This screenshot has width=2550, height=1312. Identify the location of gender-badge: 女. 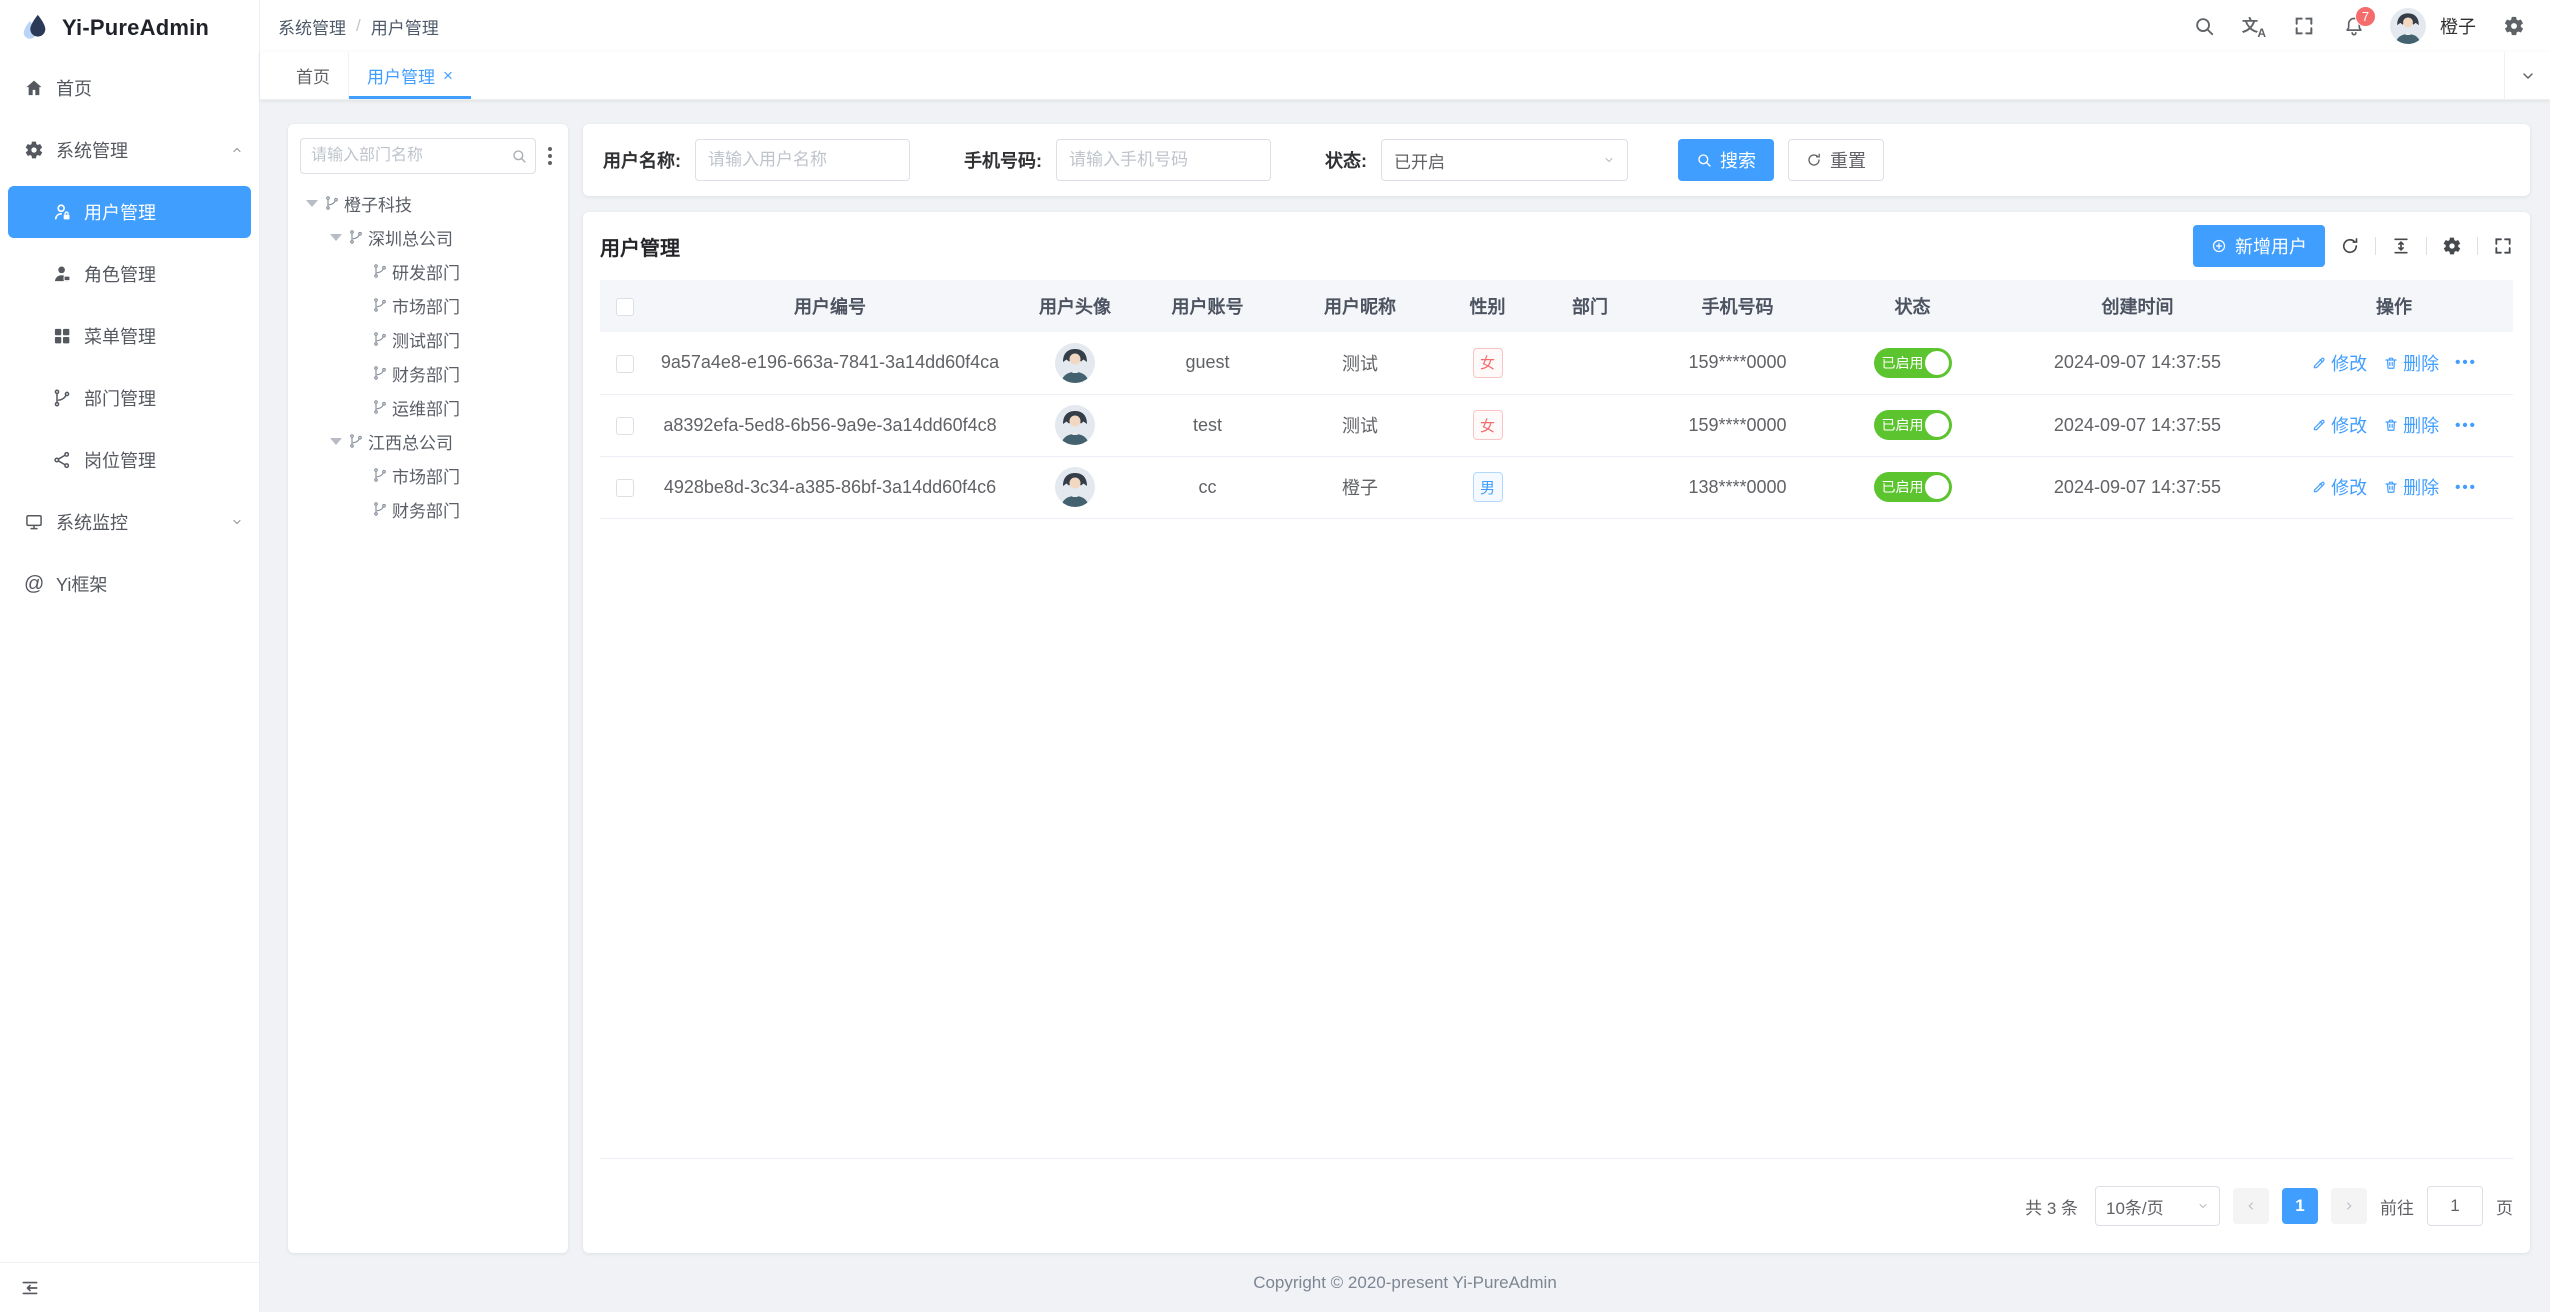
(1487, 425).